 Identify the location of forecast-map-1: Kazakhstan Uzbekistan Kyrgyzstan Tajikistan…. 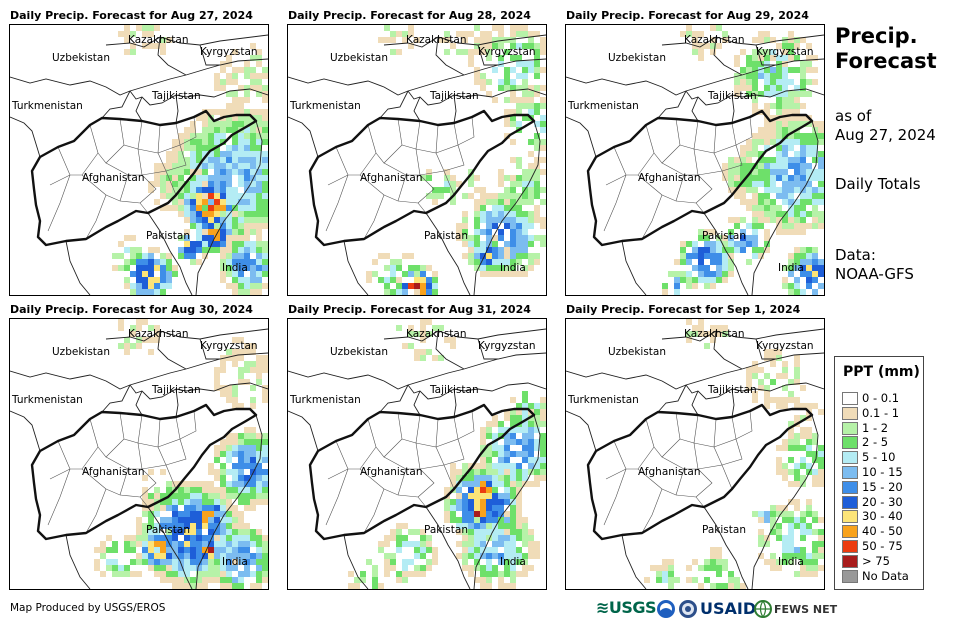
(139, 160).